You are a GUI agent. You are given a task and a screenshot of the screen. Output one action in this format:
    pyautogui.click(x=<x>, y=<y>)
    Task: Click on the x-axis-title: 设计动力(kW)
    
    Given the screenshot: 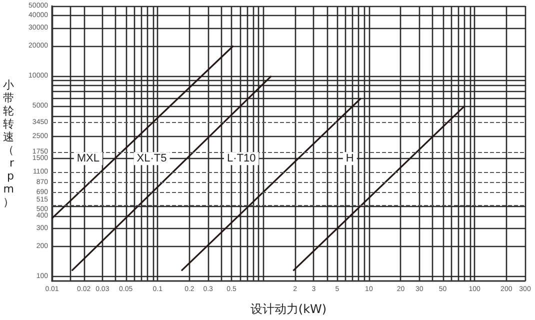 What is the action you would take?
    pyautogui.click(x=288, y=309)
    